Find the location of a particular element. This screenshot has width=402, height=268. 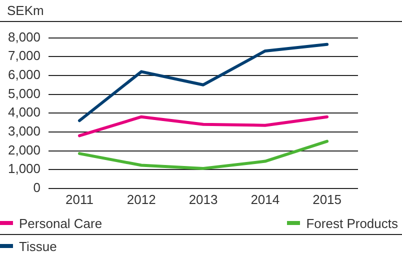

y-tick-label: 3,000 is located at coordinates (24, 131).